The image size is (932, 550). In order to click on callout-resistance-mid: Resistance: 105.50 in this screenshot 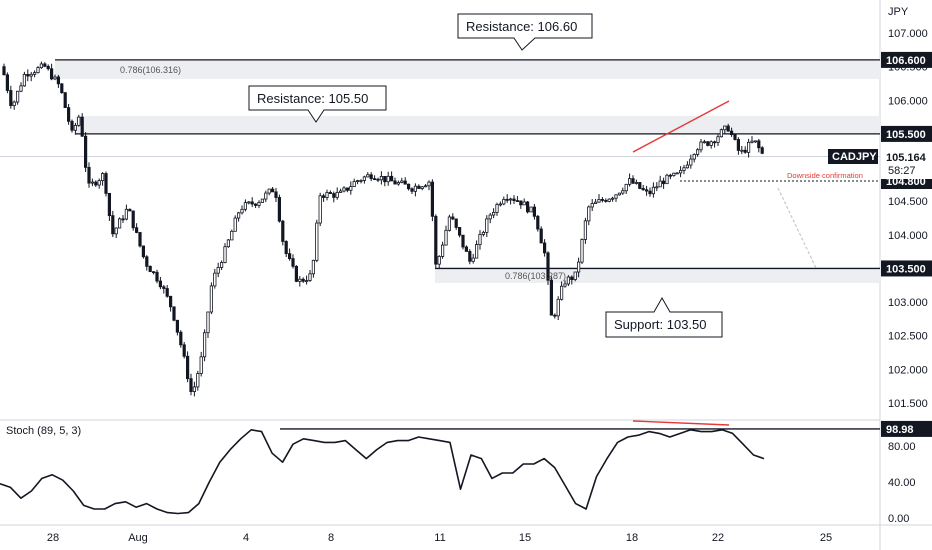, I will do `click(317, 104)`.